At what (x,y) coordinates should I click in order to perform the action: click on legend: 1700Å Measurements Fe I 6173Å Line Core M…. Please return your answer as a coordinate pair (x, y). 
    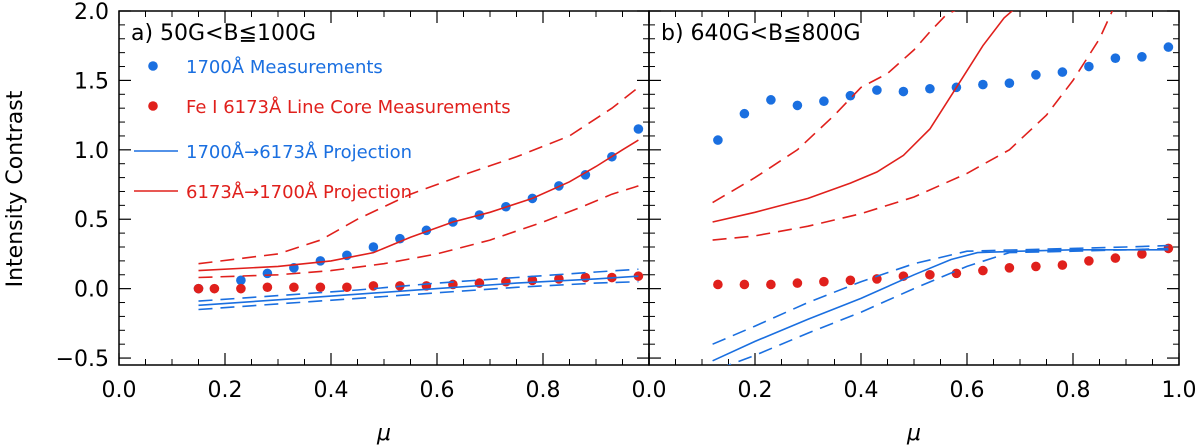
    Looking at the image, I should click on (322, 129).